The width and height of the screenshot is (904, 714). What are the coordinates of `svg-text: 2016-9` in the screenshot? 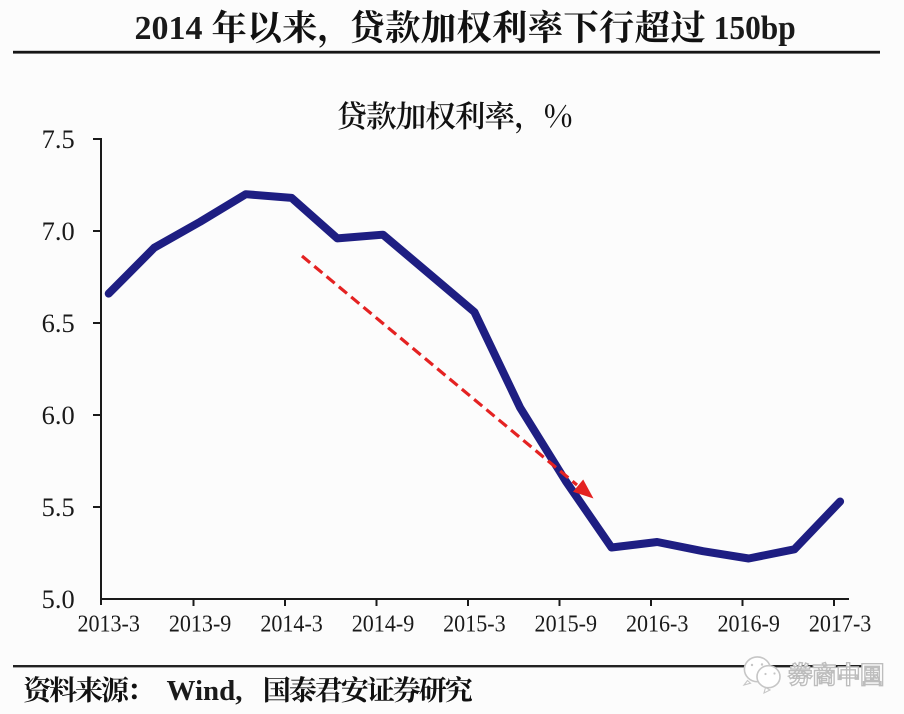 It's located at (748, 624).